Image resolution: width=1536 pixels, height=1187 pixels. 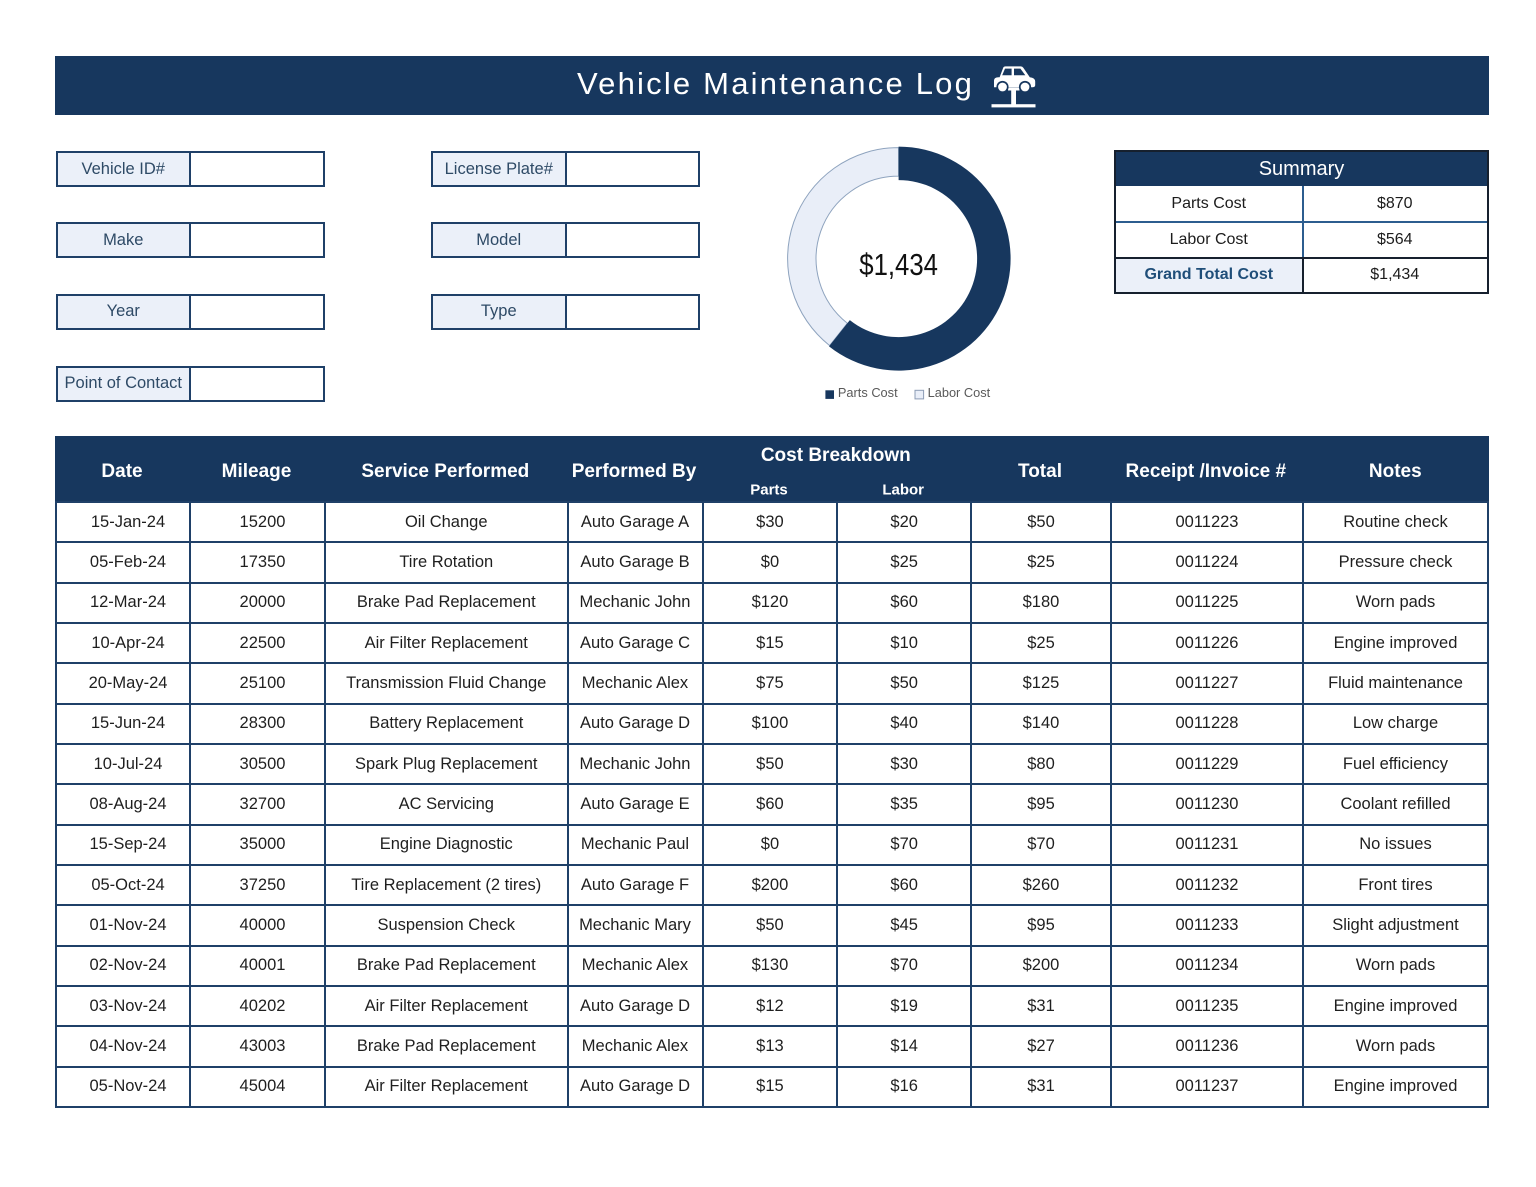 I want to click on svg-text: Labor Cost, so click(x=959, y=392).